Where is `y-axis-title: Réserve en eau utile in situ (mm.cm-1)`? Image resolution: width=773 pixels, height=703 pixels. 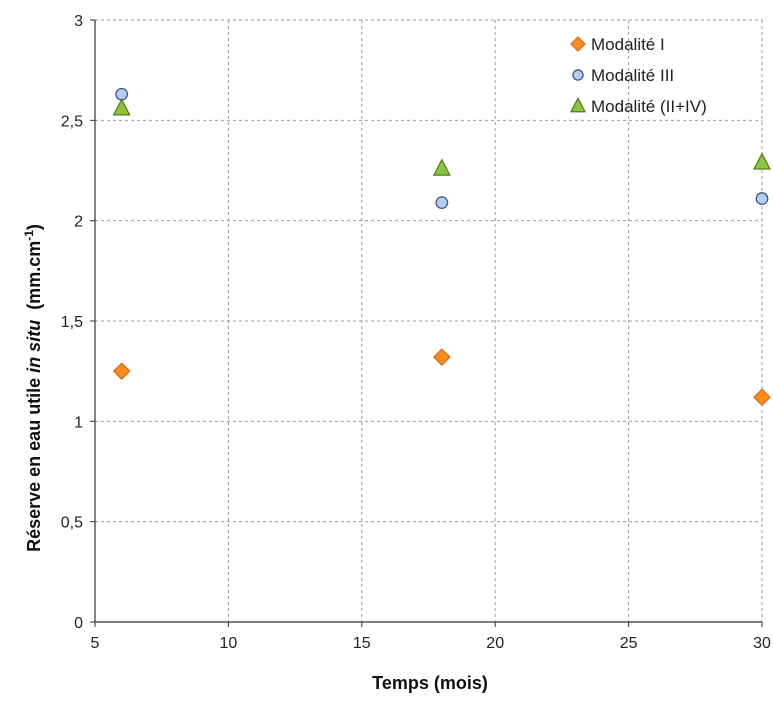 y-axis-title: Réserve en eau utile in situ (mm.cm-1) is located at coordinates (33, 388).